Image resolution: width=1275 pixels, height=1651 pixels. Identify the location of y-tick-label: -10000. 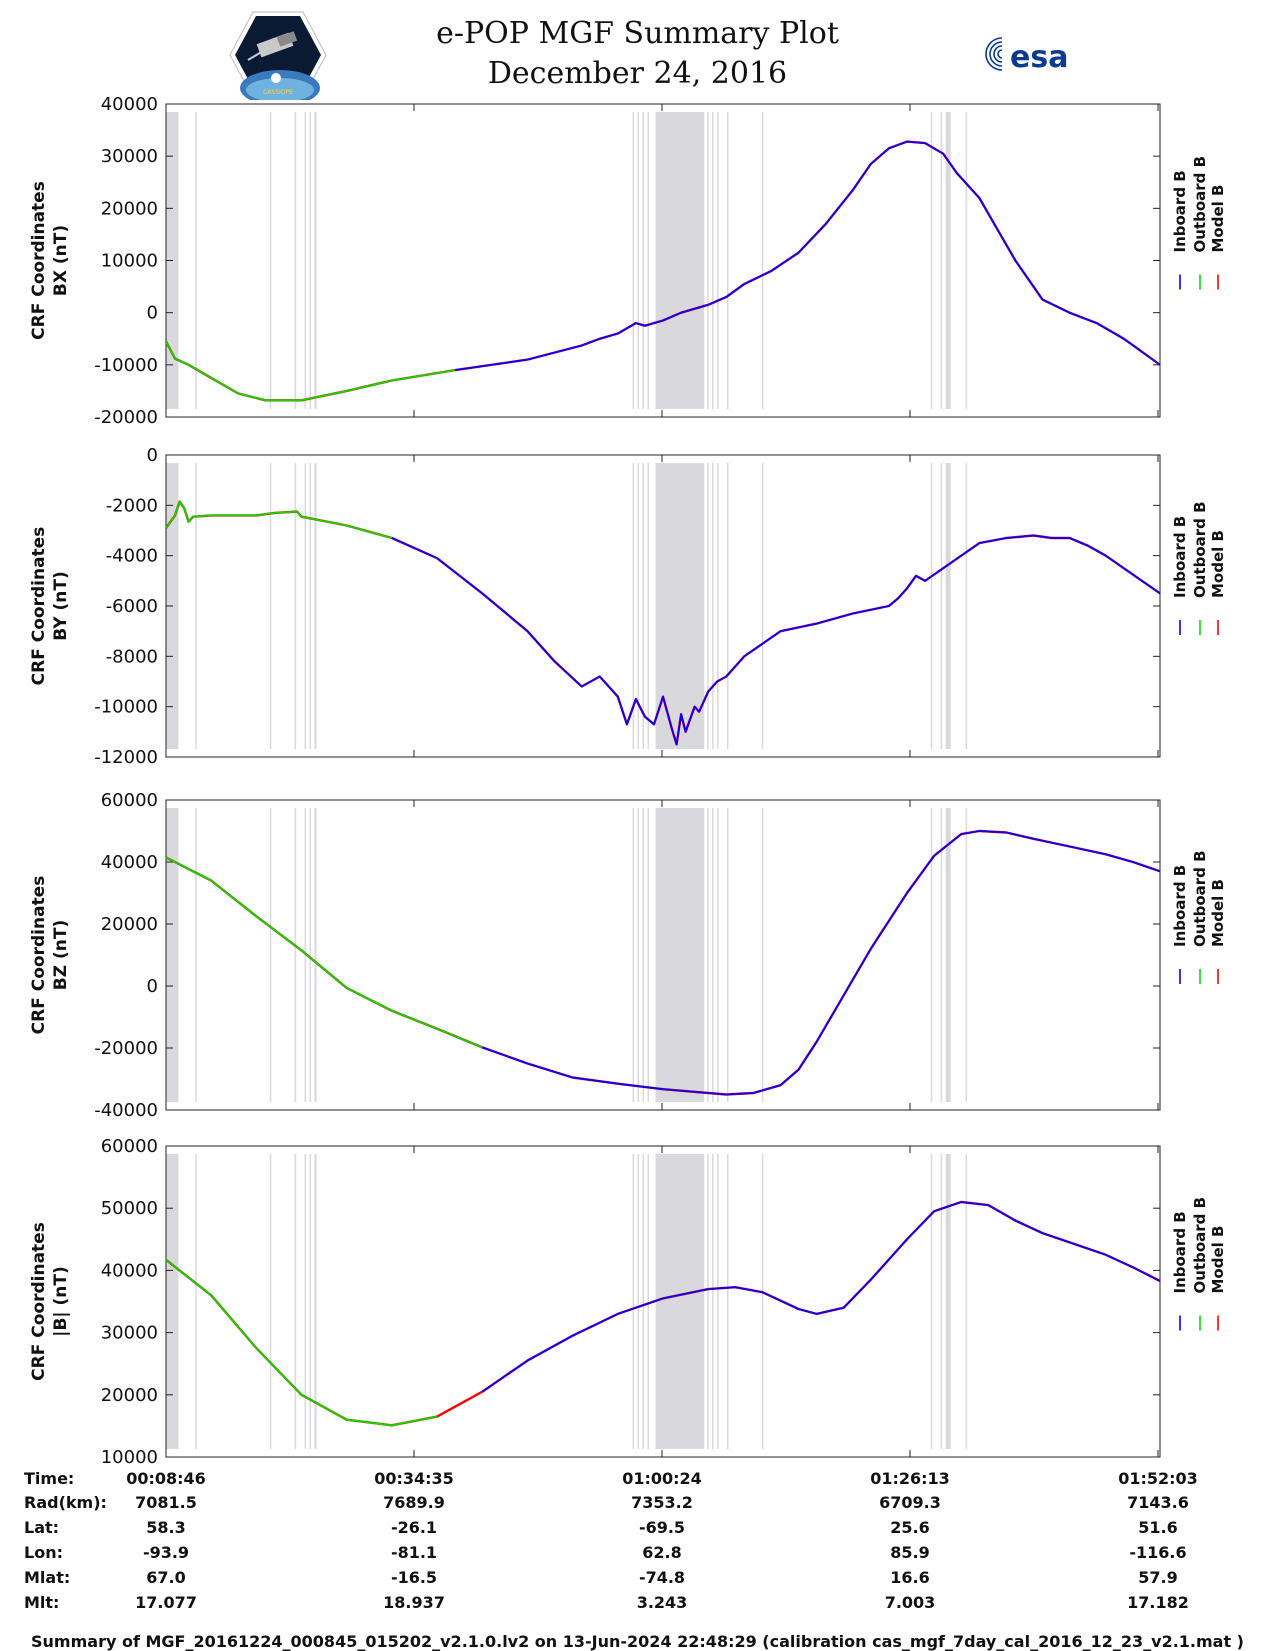
(126, 707).